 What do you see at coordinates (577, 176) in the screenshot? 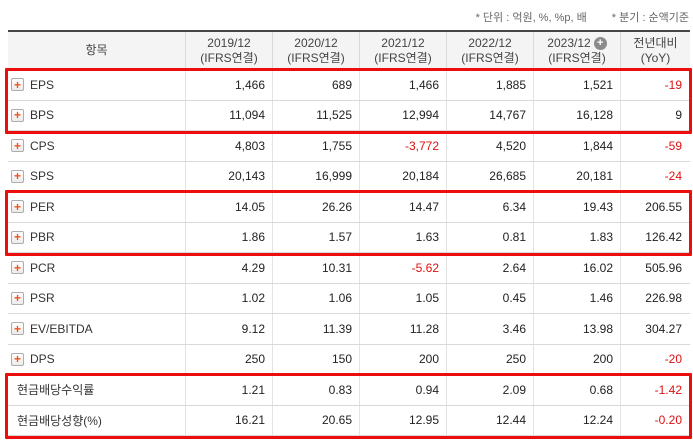
I see `value-cell: 20,181` at bounding box center [577, 176].